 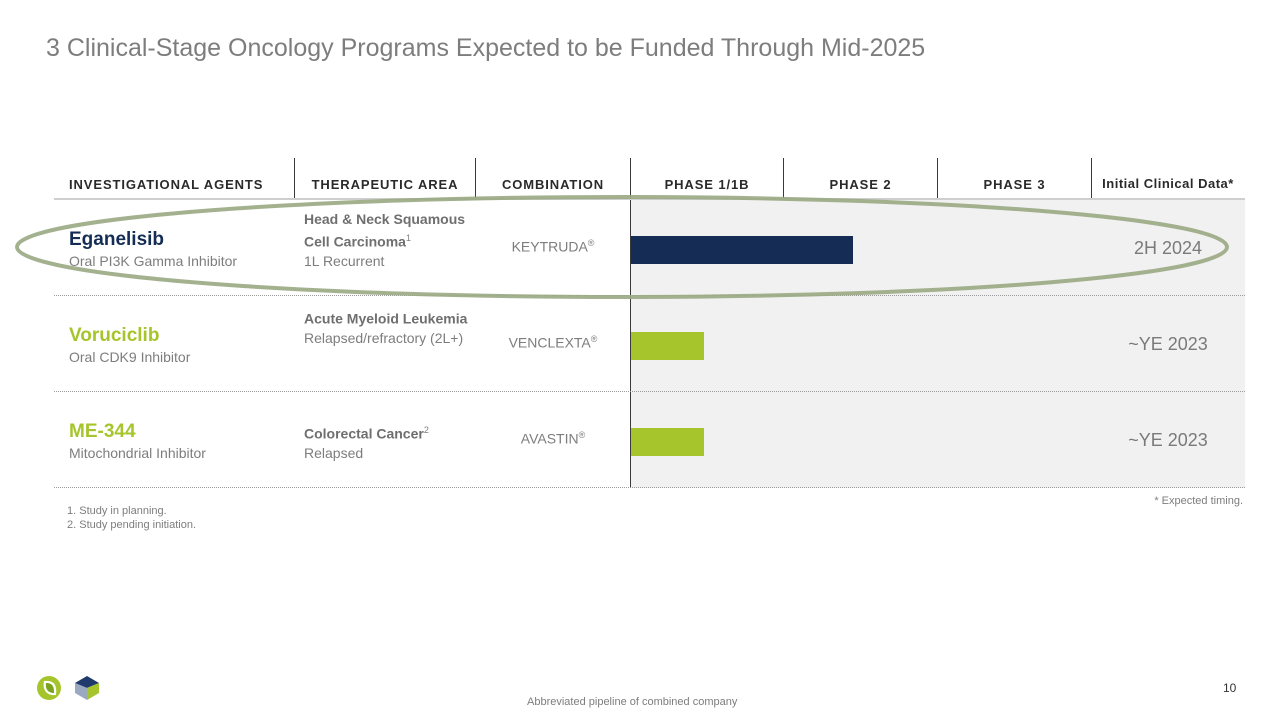 What do you see at coordinates (117, 239) in the screenshot?
I see `agent-name-eganelisib: Eganelisib` at bounding box center [117, 239].